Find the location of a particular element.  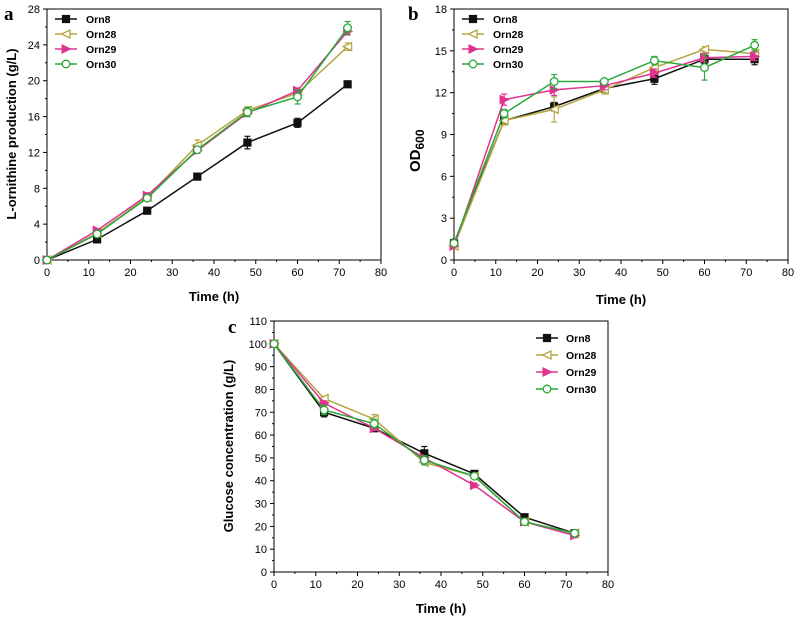

panel-a-y-tick-label: 12 is located at coordinates (34, 153).